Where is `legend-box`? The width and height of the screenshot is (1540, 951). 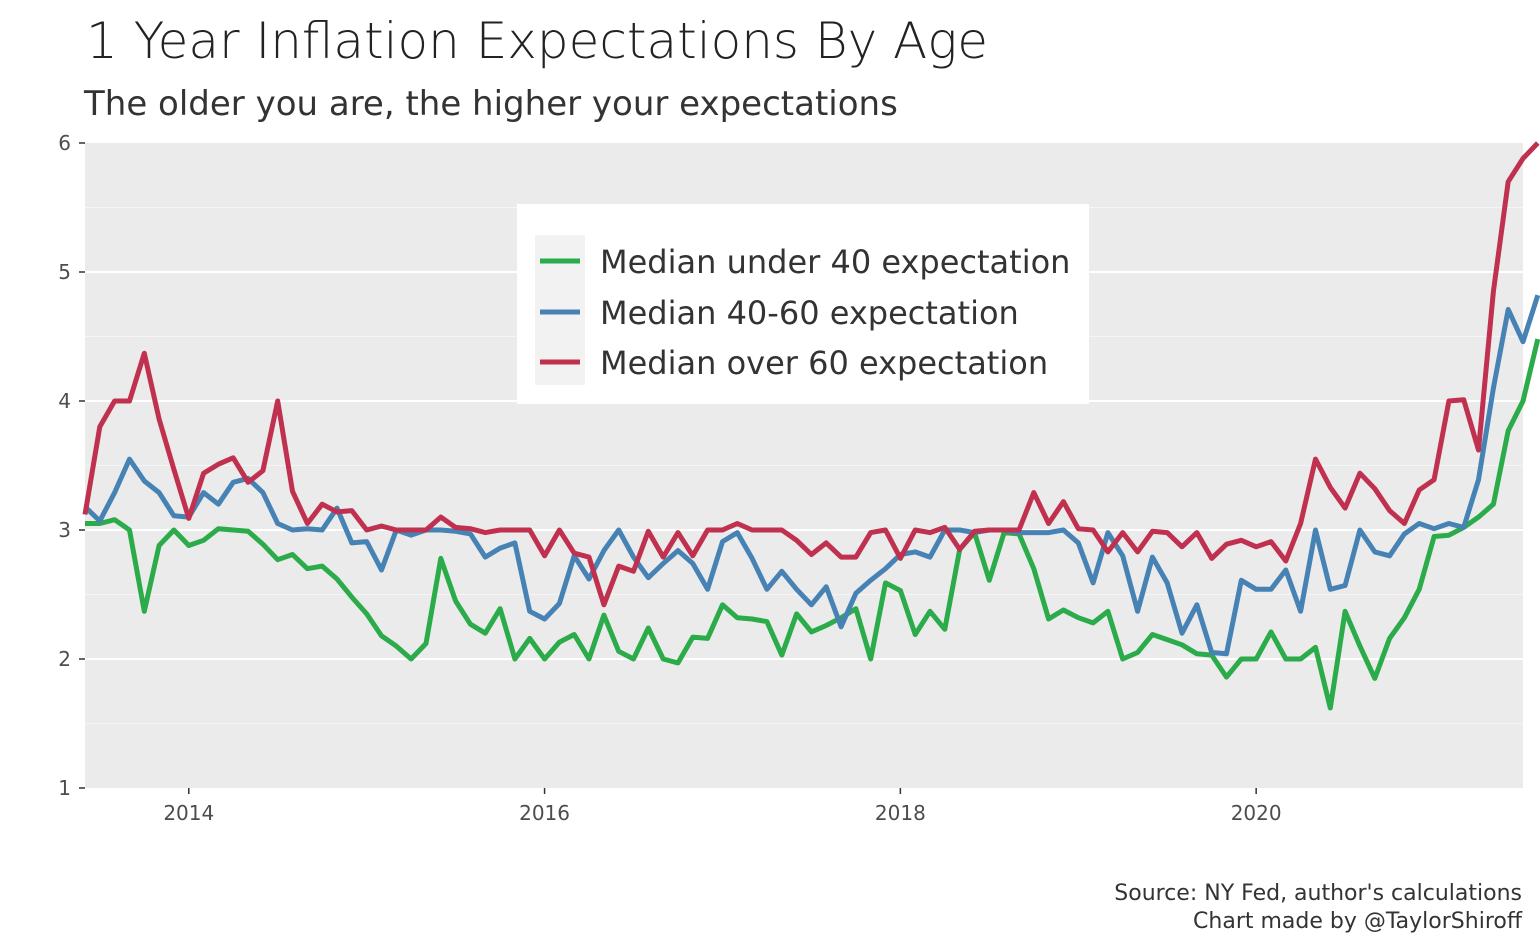
legend-box is located at coordinates (803, 304).